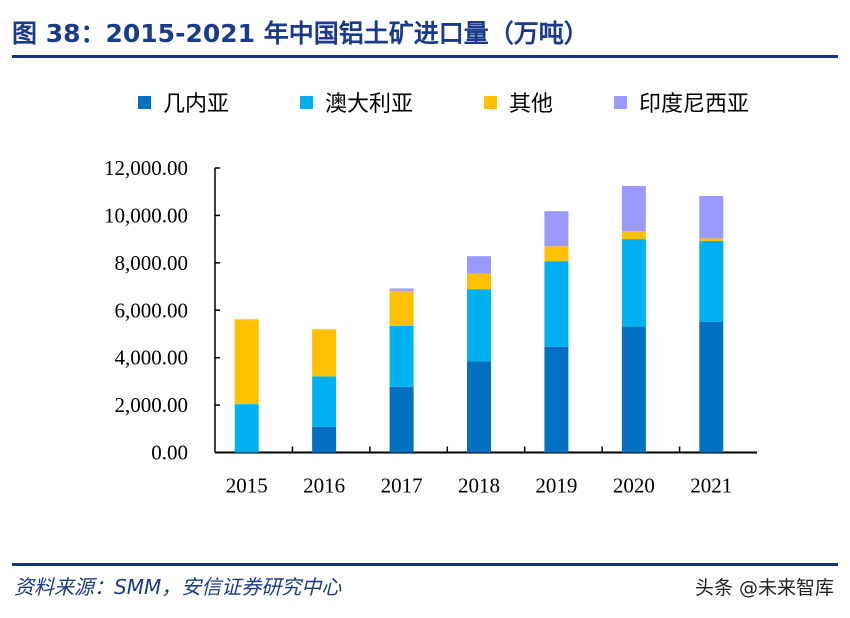  Describe the element at coordinates (369, 104) in the screenshot. I see `legend-label: 澳大利亚` at that location.